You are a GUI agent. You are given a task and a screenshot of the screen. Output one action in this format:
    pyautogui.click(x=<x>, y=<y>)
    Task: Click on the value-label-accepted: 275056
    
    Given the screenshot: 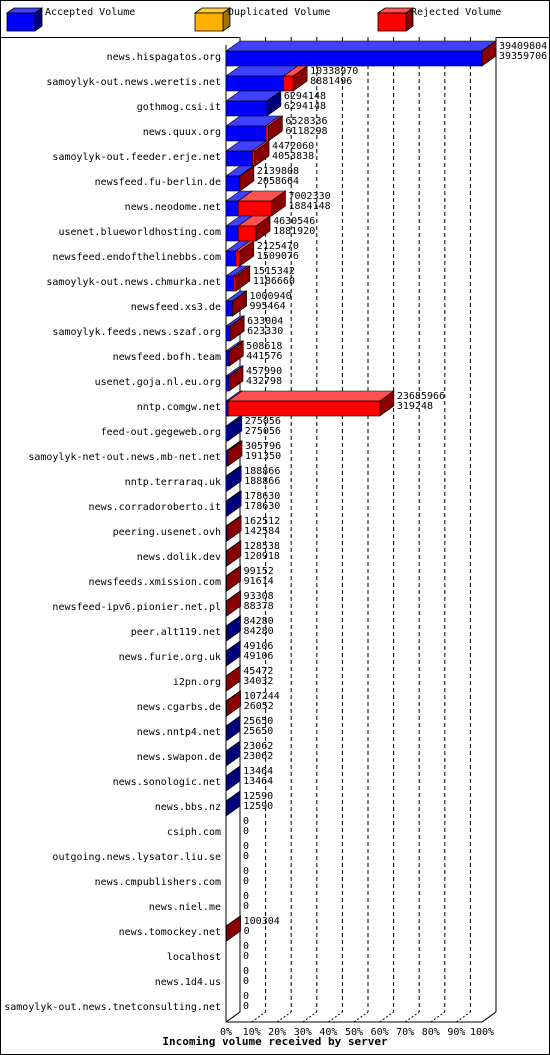 What is the action you would take?
    pyautogui.click(x=263, y=431)
    